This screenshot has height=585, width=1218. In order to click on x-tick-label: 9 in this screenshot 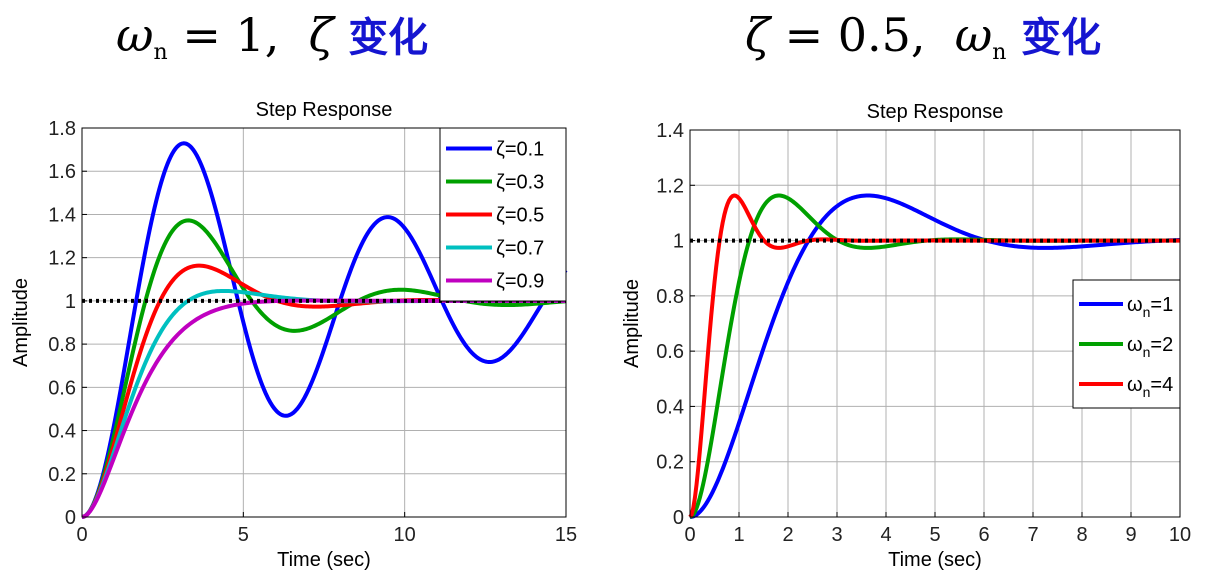, I will do `click(1130, 535)`.